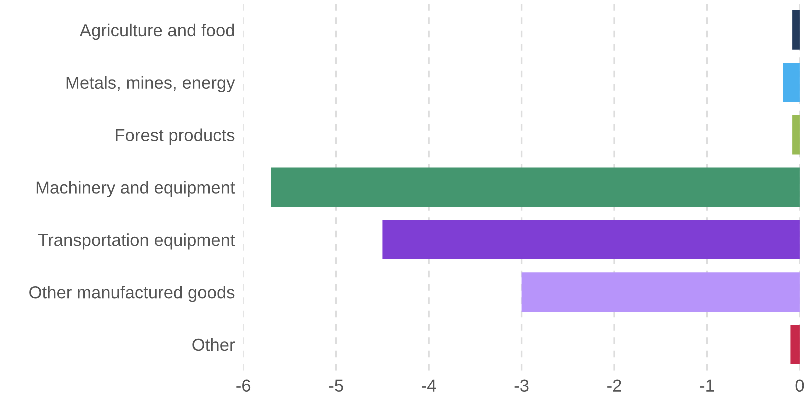 This screenshot has height=401, width=804. I want to click on y-tick-label: Transportation equipment, so click(137, 242).